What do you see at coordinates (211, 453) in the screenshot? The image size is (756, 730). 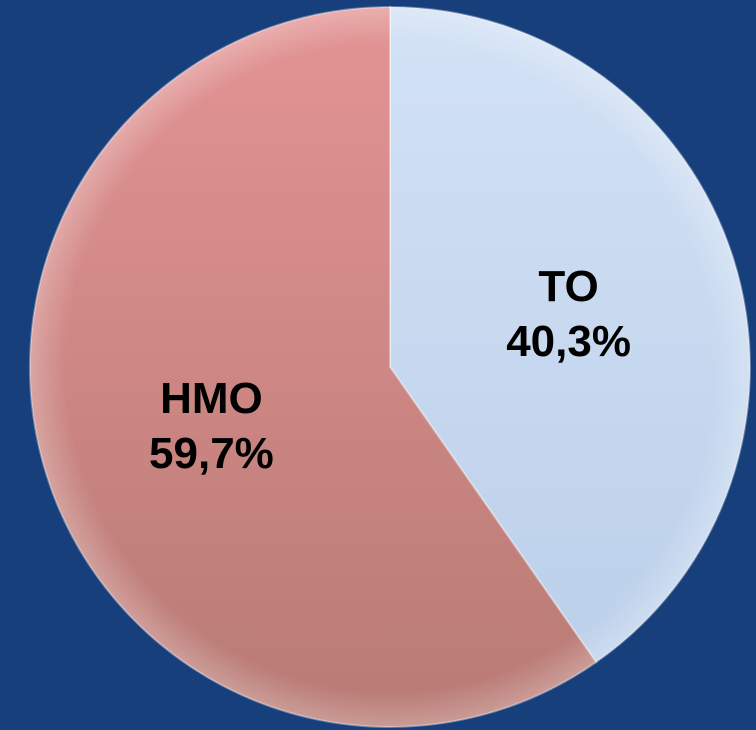 I see `slice-value-hmo: 59,7%` at bounding box center [211, 453].